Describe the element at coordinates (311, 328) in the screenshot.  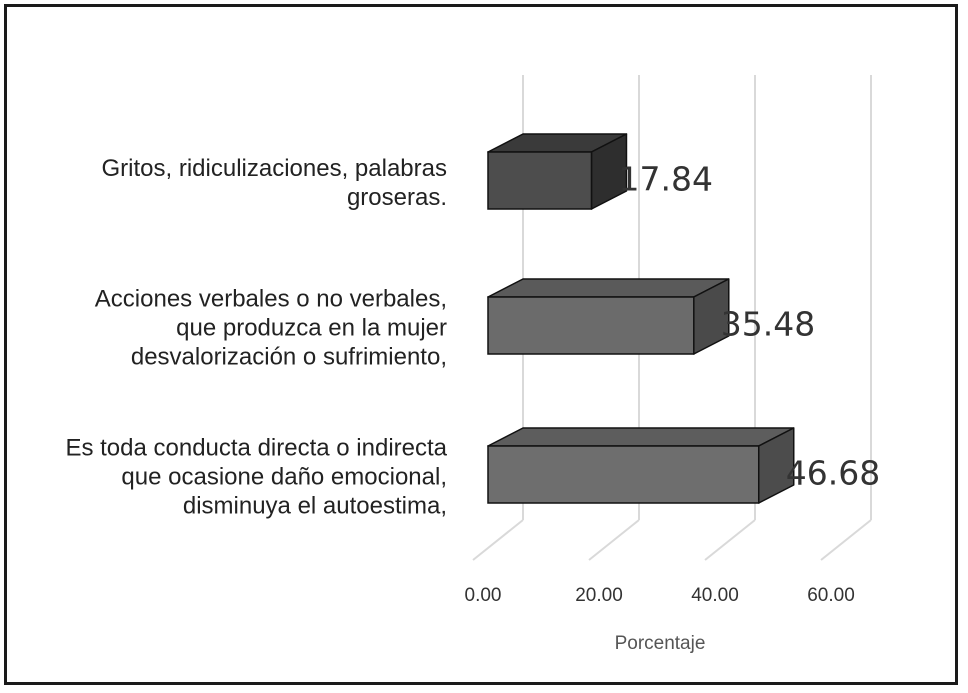
I see `category-label-line: que produzca en la mujer` at that location.